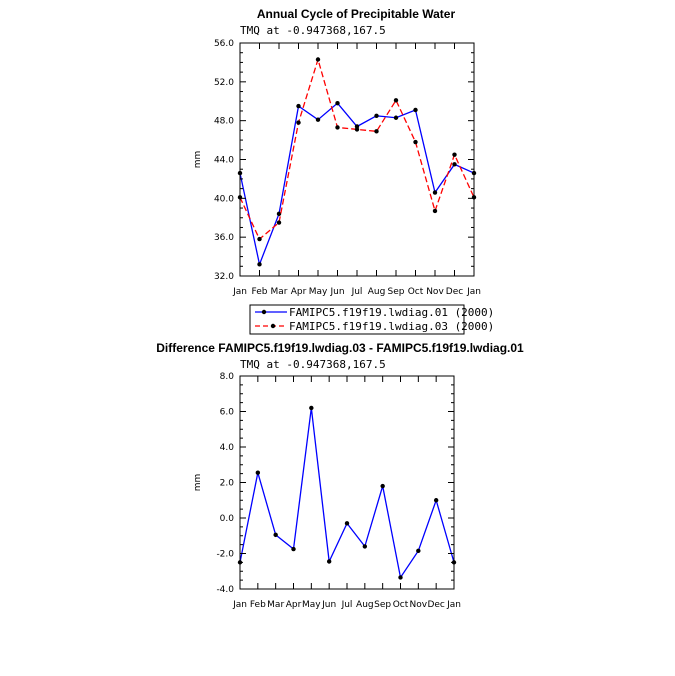 Image resolution: width=675 pixels, height=676 pixels. I want to click on y-tick-label: -4.0, so click(225, 590).